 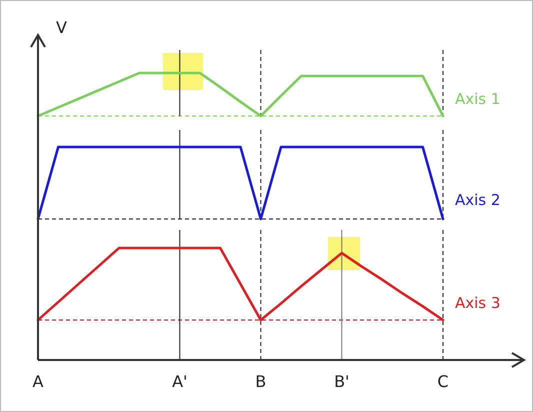 I want to click on x-tick-label: A, so click(x=38, y=381).